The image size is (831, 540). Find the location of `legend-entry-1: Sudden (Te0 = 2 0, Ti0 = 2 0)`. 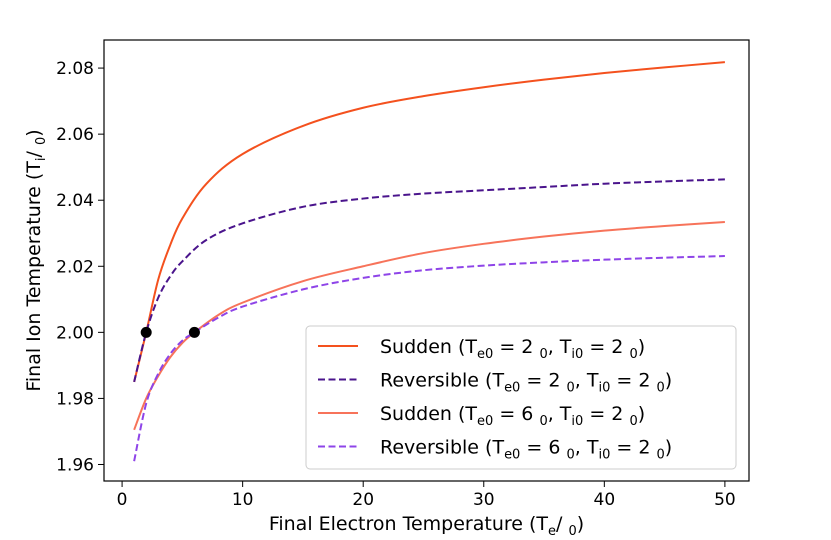

legend-entry-1: Sudden (Te0 = 2 0, Ti0 = 2 0) is located at coordinates (481, 349).